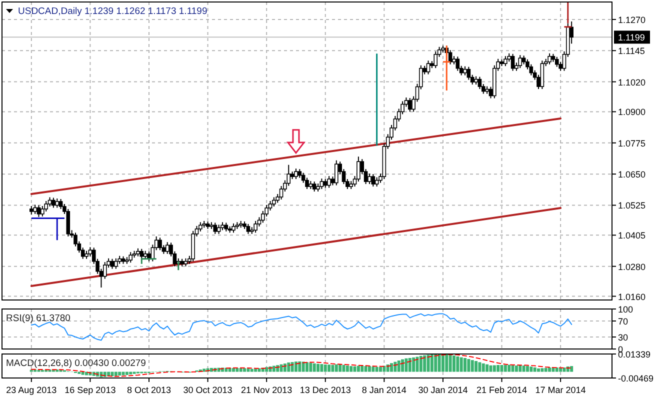 The height and width of the screenshot is (400, 660). I want to click on y-tick-label: 1.0775, so click(632, 143).